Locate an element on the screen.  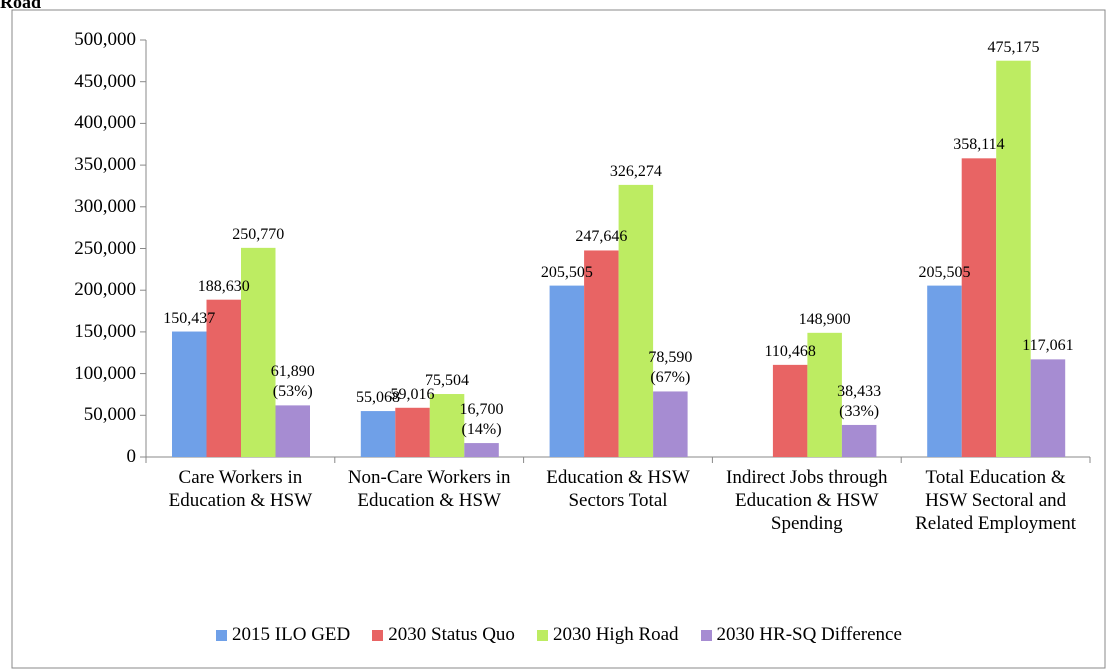
x-tick-label: Non-Care Workers in Education & HSW is located at coordinates (429, 489).